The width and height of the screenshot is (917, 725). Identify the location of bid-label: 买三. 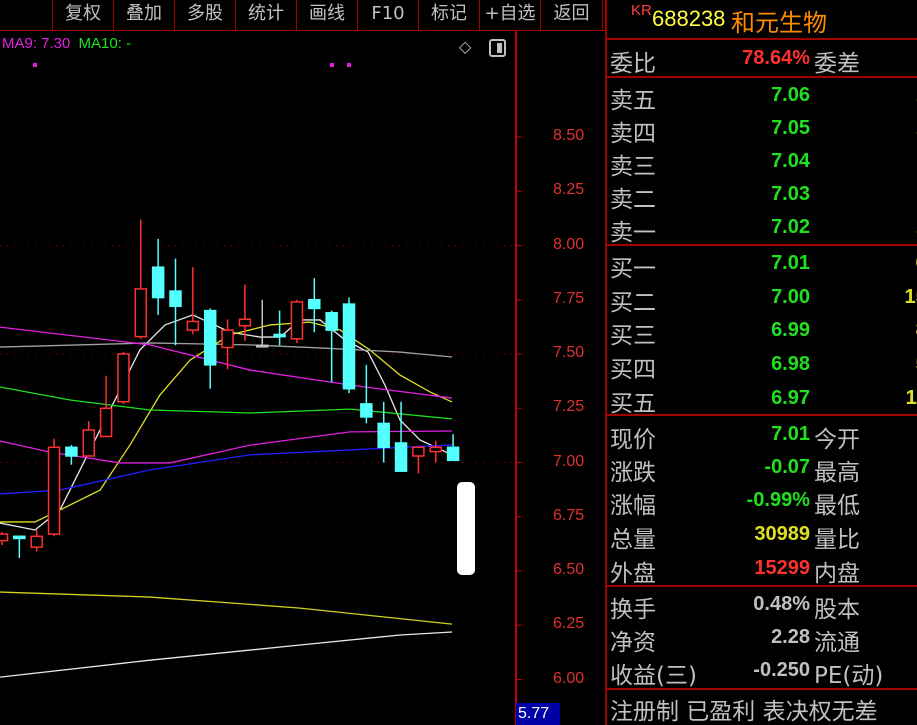
(633, 336).